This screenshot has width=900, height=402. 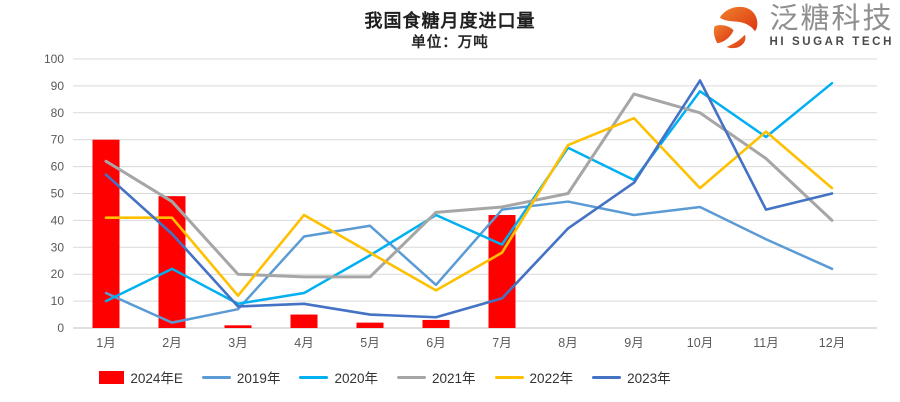 What do you see at coordinates (304, 321) in the screenshot?
I see `bar-2024年E-4月` at bounding box center [304, 321].